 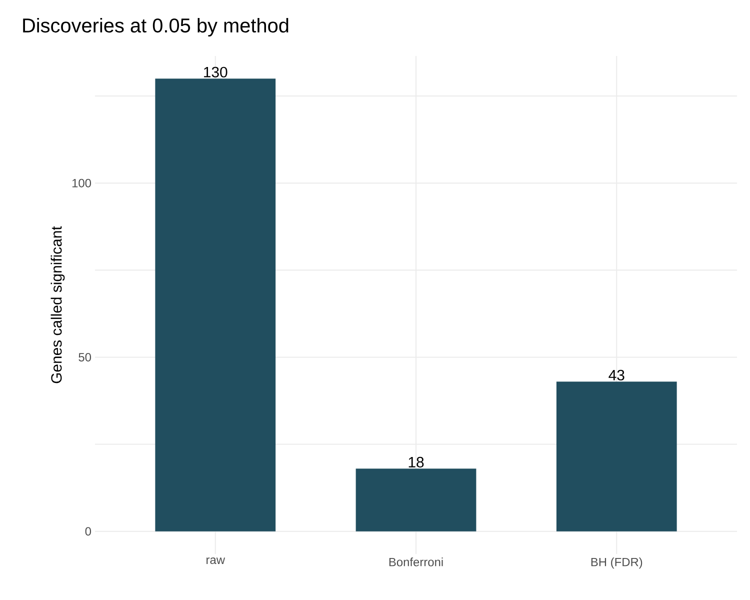 What do you see at coordinates (82, 183) in the screenshot?
I see `y-tick-label: 100` at bounding box center [82, 183].